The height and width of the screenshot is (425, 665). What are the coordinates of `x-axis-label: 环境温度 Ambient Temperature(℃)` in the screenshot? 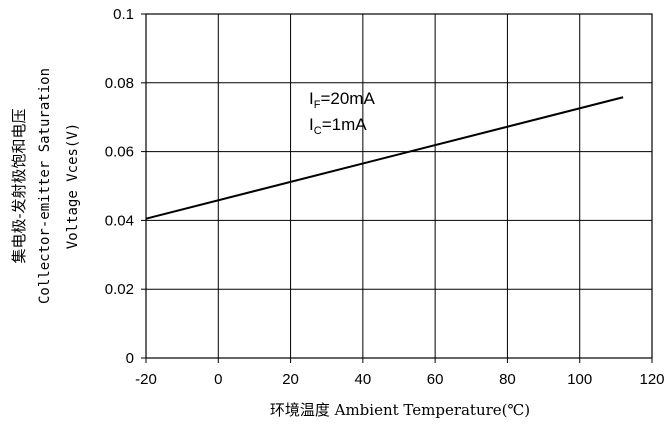 It's located at (400, 410).